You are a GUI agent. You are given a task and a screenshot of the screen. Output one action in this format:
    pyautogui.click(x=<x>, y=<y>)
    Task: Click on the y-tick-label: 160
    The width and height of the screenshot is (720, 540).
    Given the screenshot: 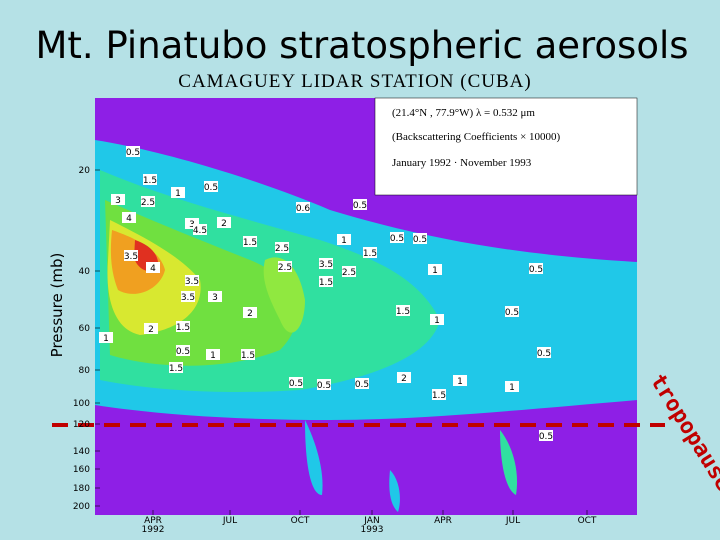 What is the action you would take?
    pyautogui.click(x=81, y=470)
    